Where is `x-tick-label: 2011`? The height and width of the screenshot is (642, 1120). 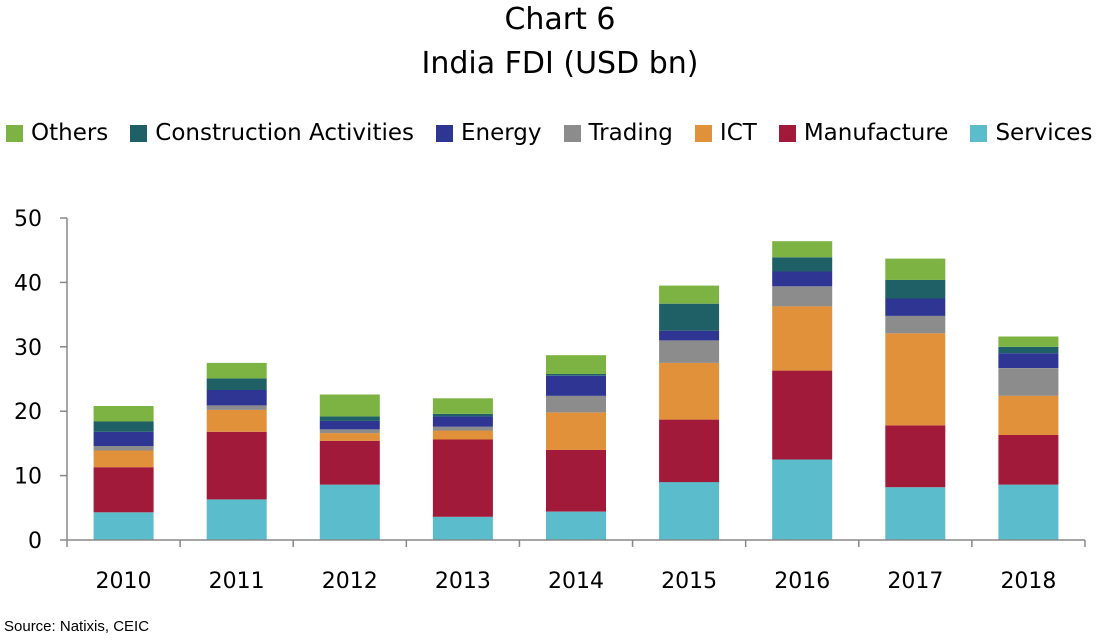
x-tick-label: 2011 is located at coordinates (237, 581).